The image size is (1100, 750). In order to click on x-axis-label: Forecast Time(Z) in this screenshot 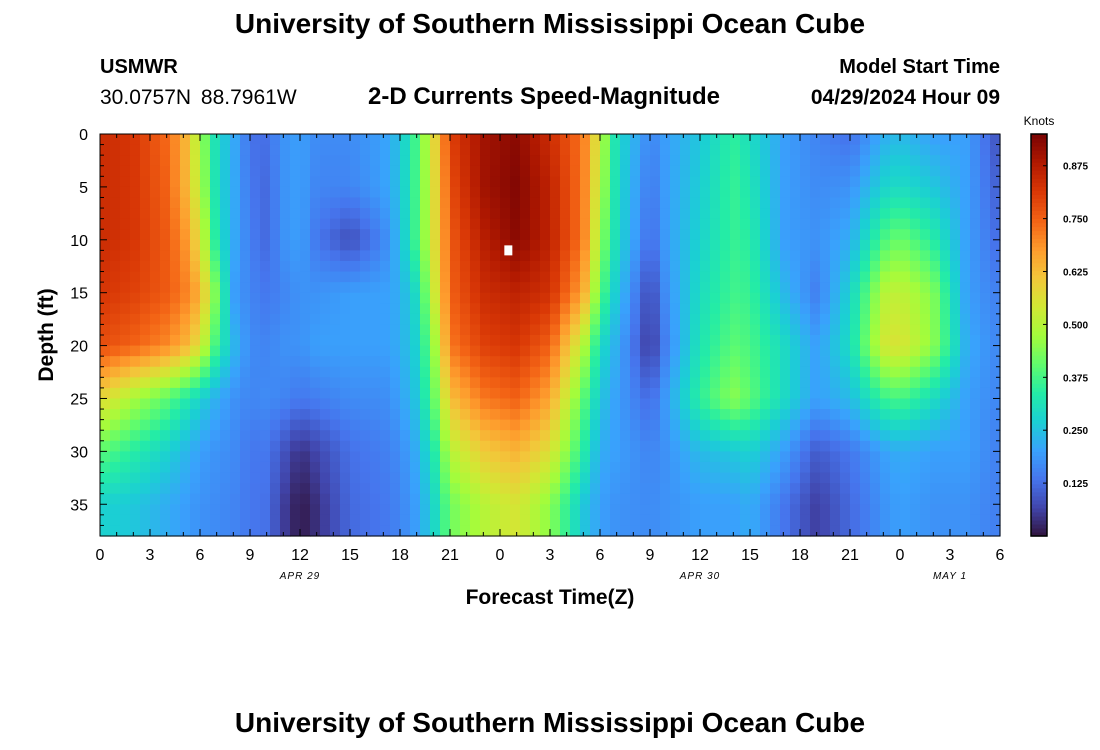, I will do `click(550, 597)`.